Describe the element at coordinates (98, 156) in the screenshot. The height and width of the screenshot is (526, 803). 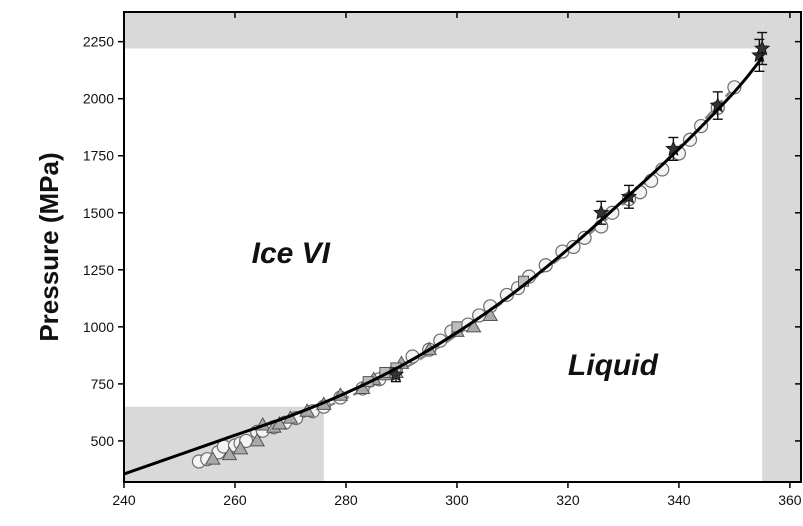
I see `y-tick-label: 1750` at that location.